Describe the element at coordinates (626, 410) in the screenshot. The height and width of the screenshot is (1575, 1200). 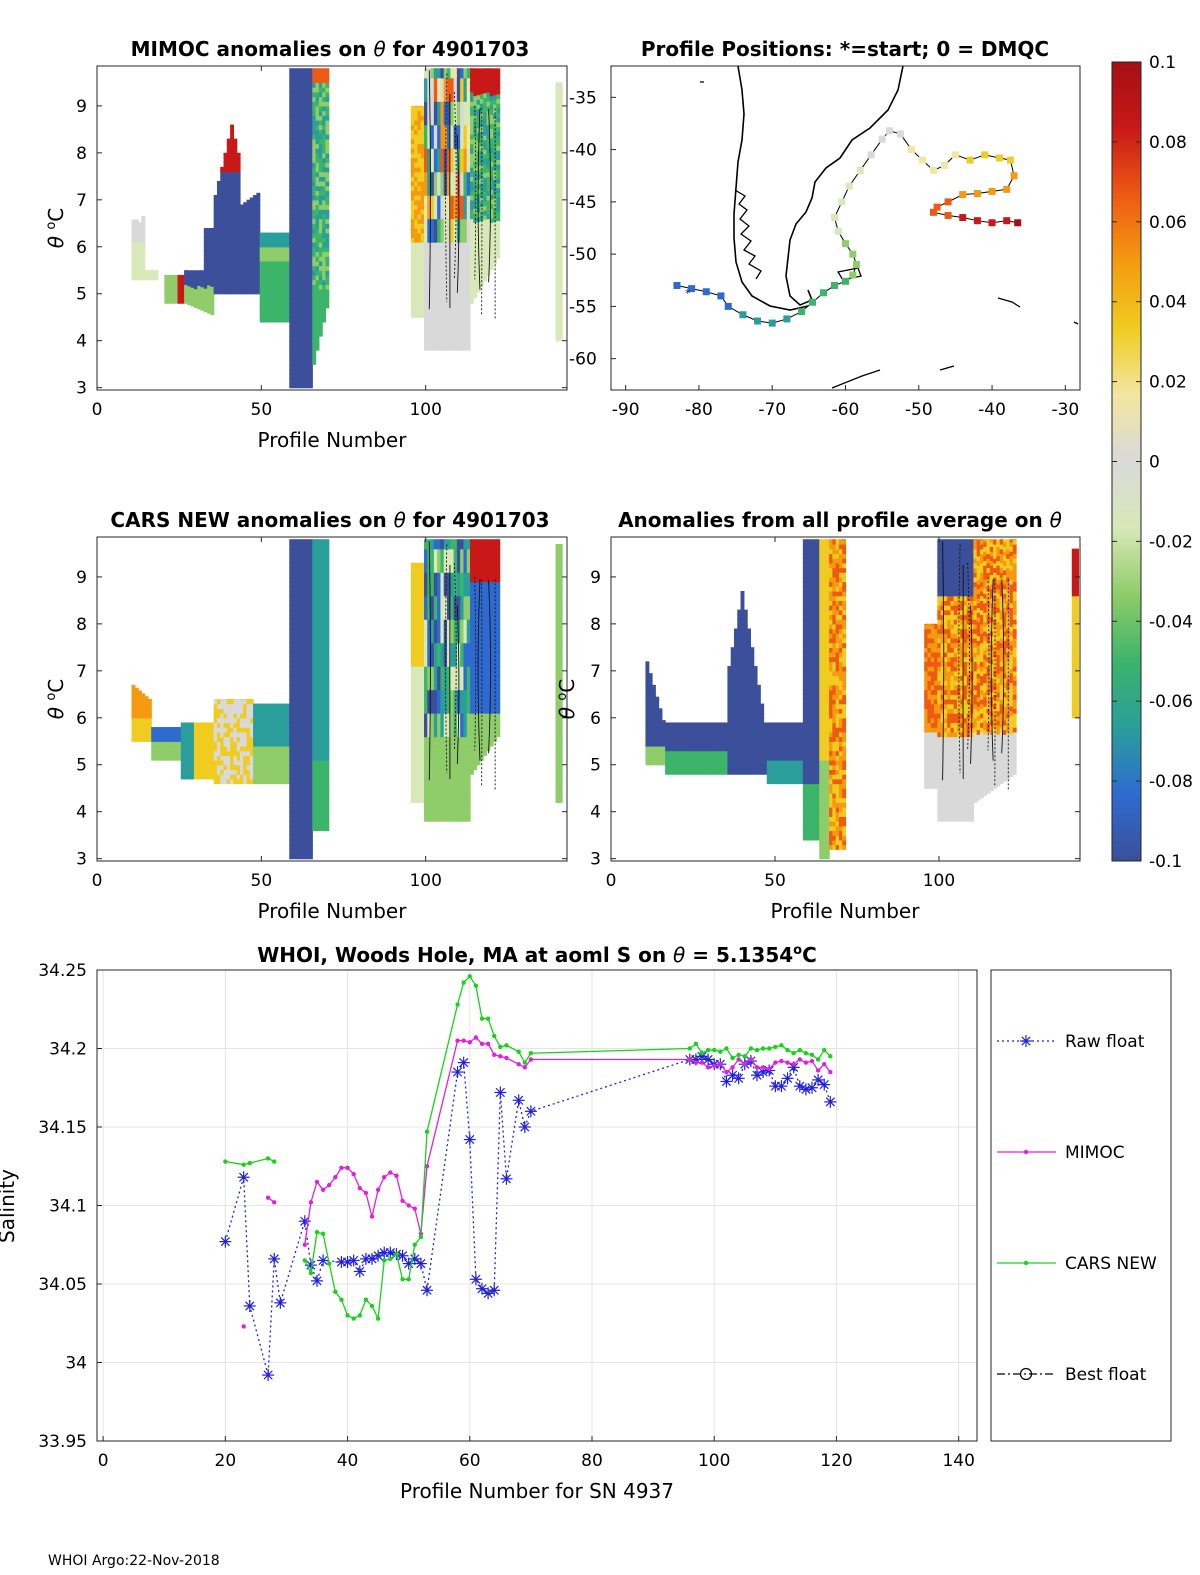
I see `x-tick-label: -90` at that location.